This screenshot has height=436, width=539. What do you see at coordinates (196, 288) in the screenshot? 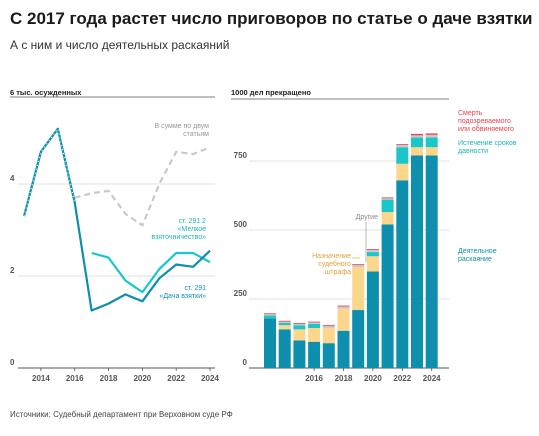
I see `annotation-art-291: ст. 291` at bounding box center [196, 288].